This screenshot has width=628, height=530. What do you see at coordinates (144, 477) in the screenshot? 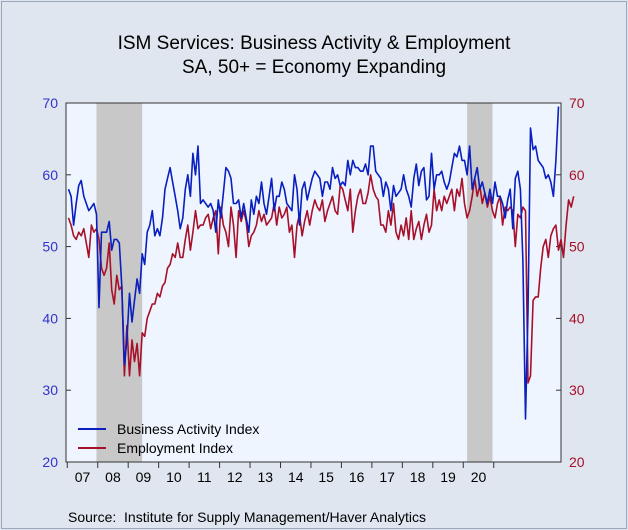
I see `x-tick-label: 09` at bounding box center [144, 477].